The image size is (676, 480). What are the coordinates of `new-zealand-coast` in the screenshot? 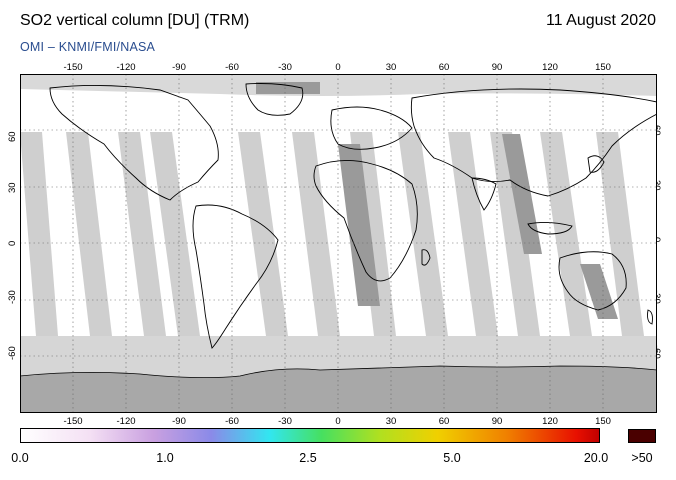 It's located at (650, 317).